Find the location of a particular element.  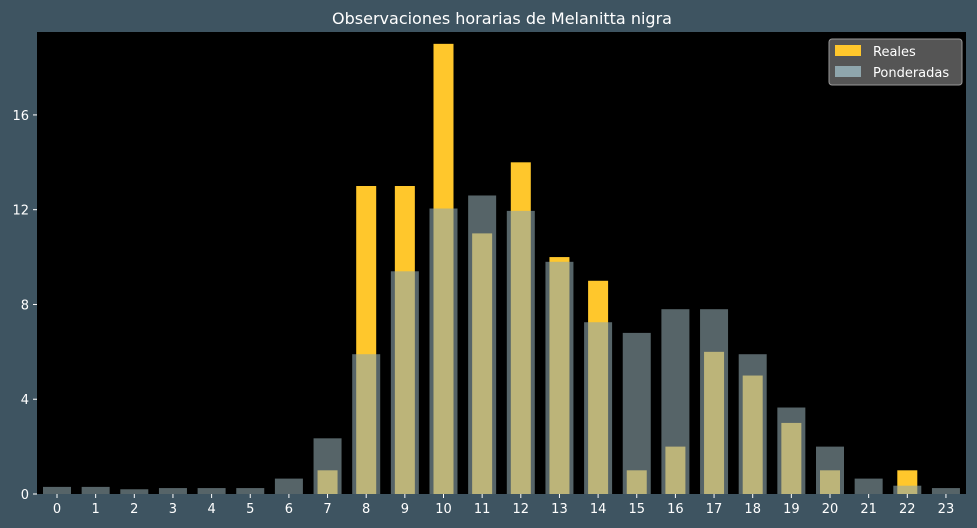

legend: Reales Ponderadas is located at coordinates (895, 62).